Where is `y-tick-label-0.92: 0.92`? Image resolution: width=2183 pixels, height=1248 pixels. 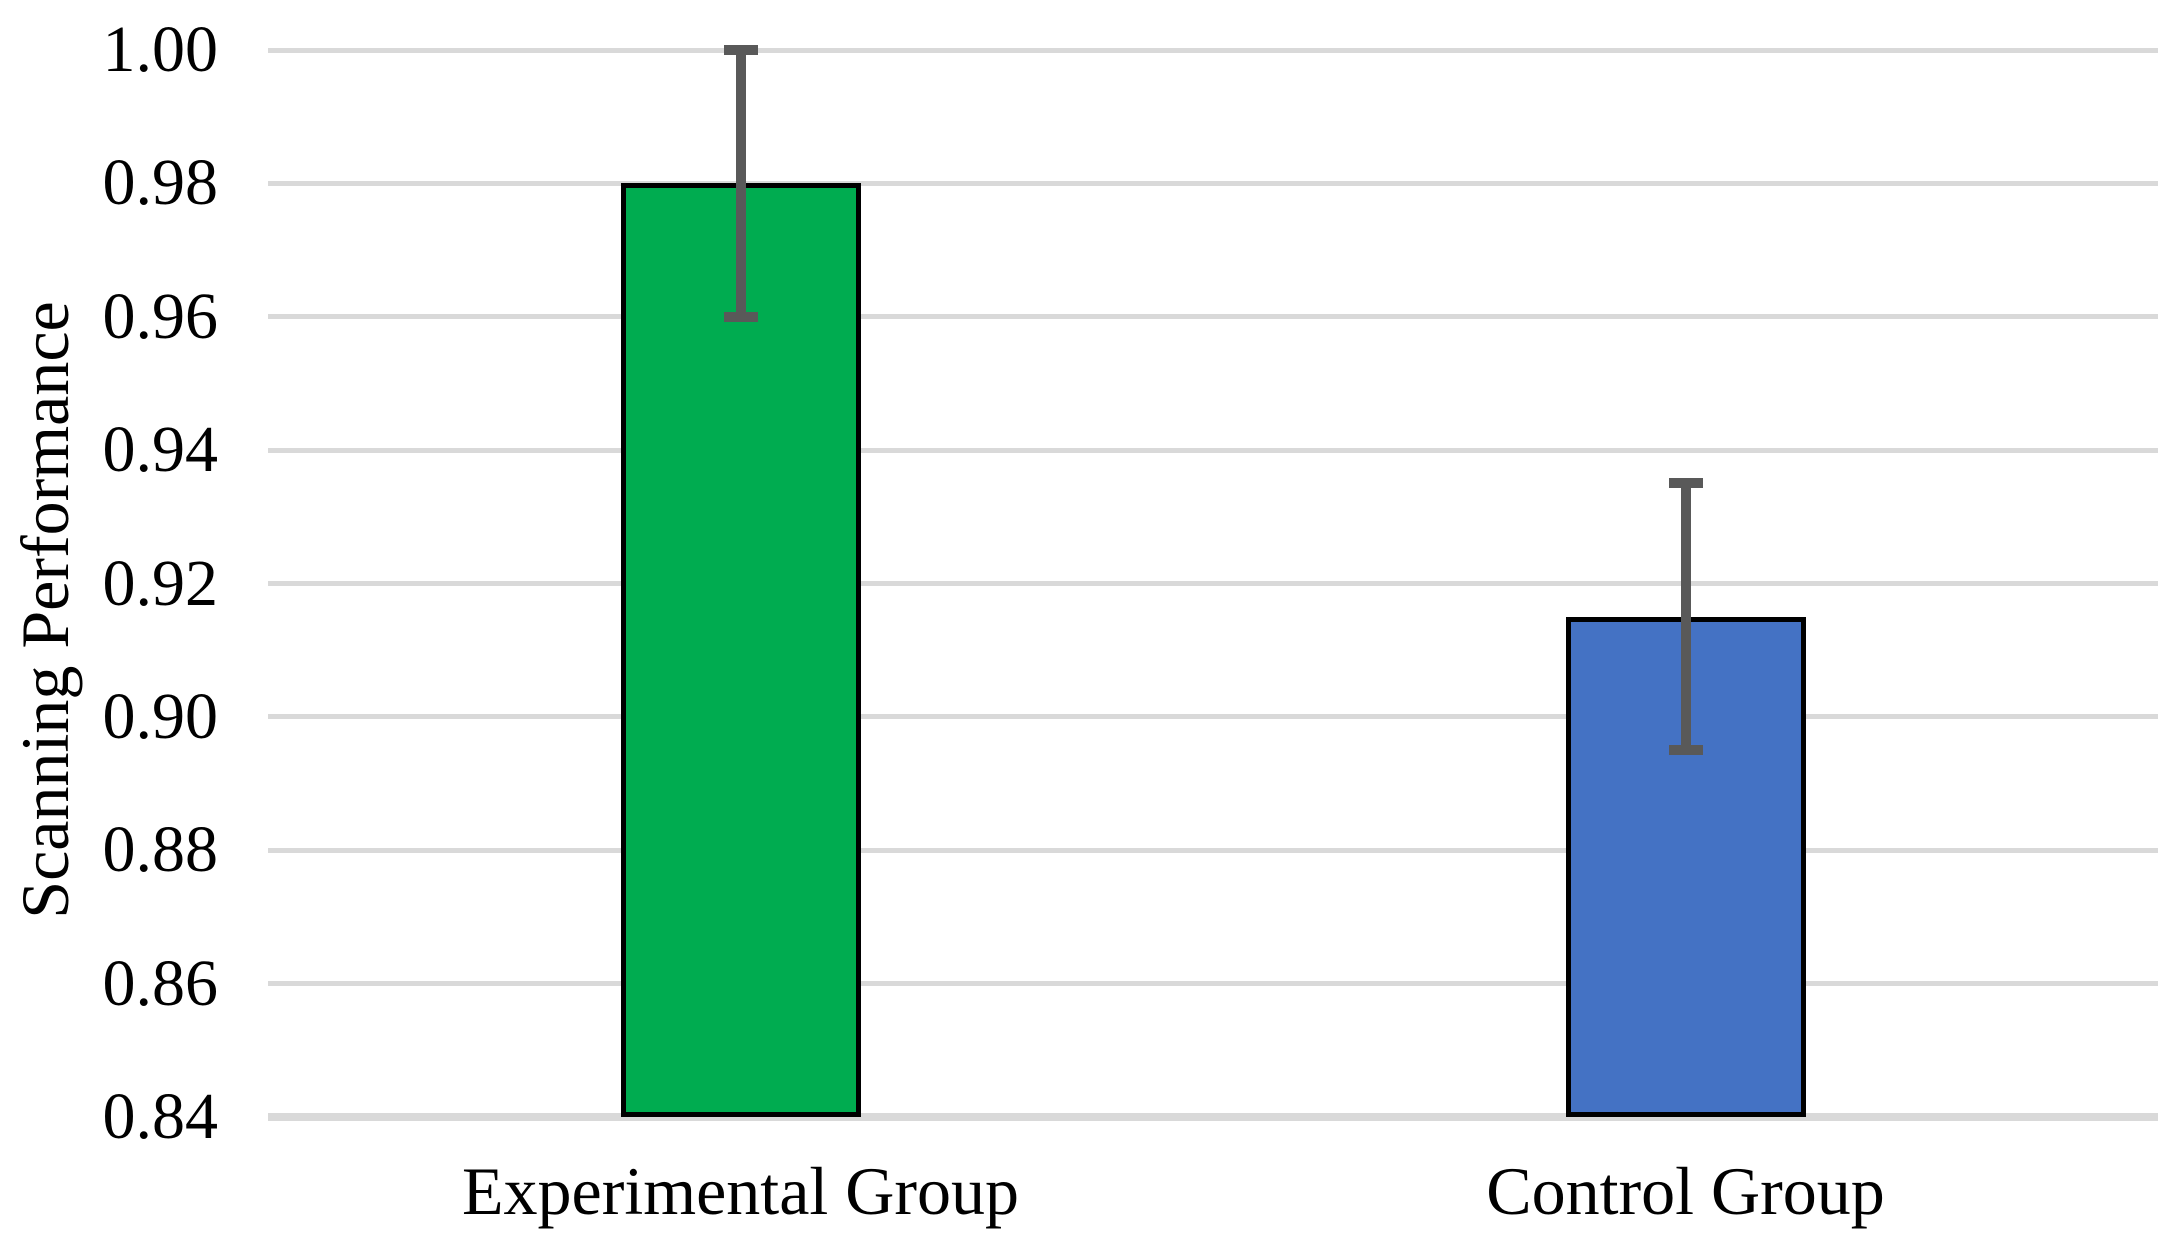 y-tick-label-0.92: 0.92 is located at coordinates (160, 583).